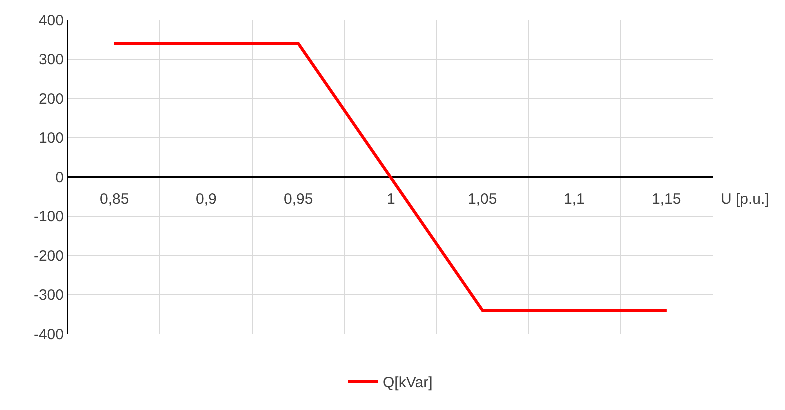  What do you see at coordinates (49, 335) in the screenshot?
I see `y-tick-label: -400` at bounding box center [49, 335].